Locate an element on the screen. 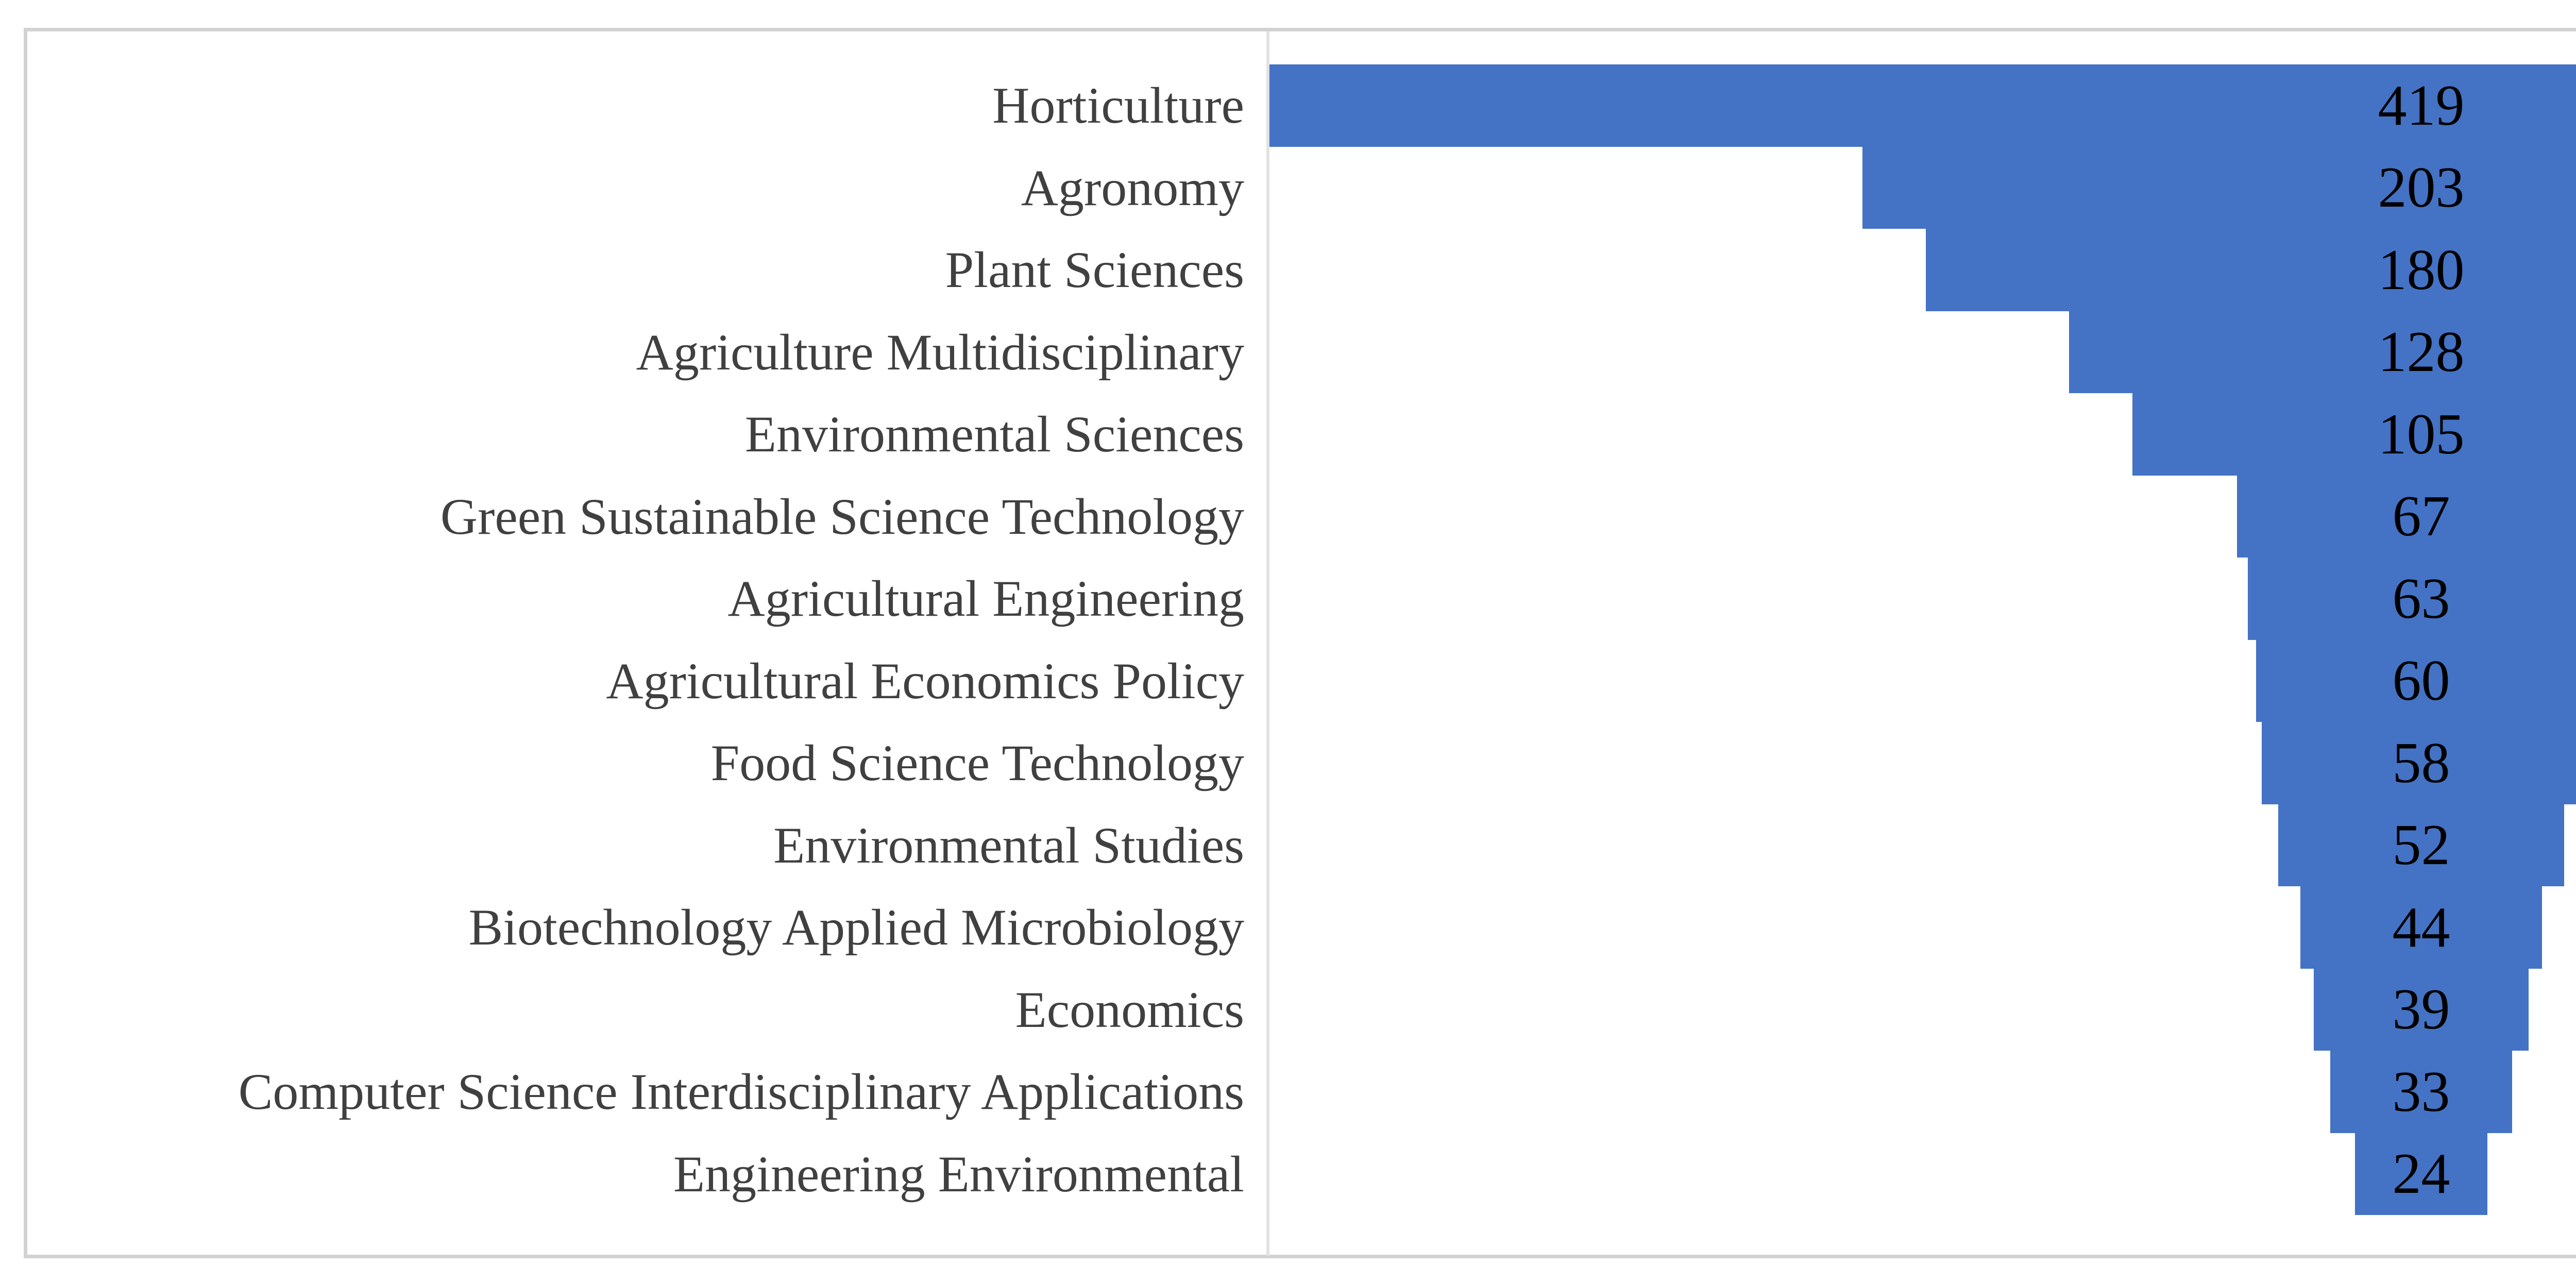  bar-value-label: 128 is located at coordinates (2421, 352).